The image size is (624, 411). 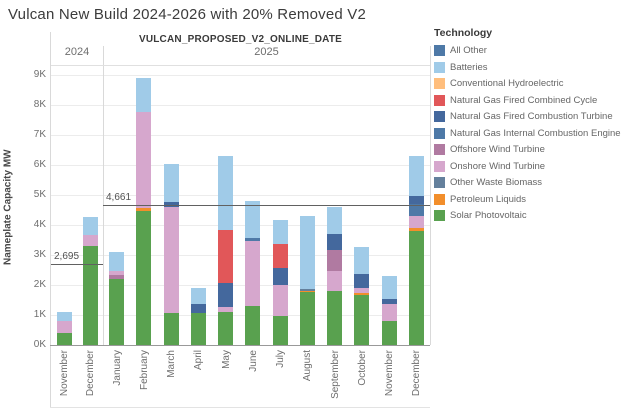 What do you see at coordinates (335, 374) in the screenshot?
I see `x-axis-label-september: September` at bounding box center [335, 374].